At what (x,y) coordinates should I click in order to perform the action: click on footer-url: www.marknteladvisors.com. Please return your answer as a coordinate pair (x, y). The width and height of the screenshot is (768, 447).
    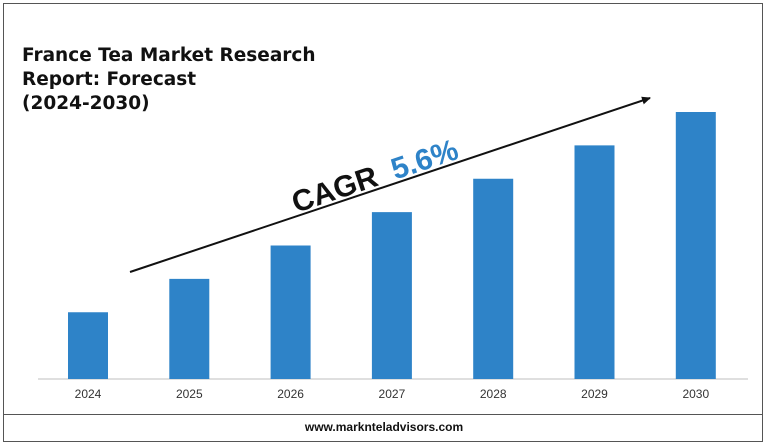
    Looking at the image, I should click on (384, 427).